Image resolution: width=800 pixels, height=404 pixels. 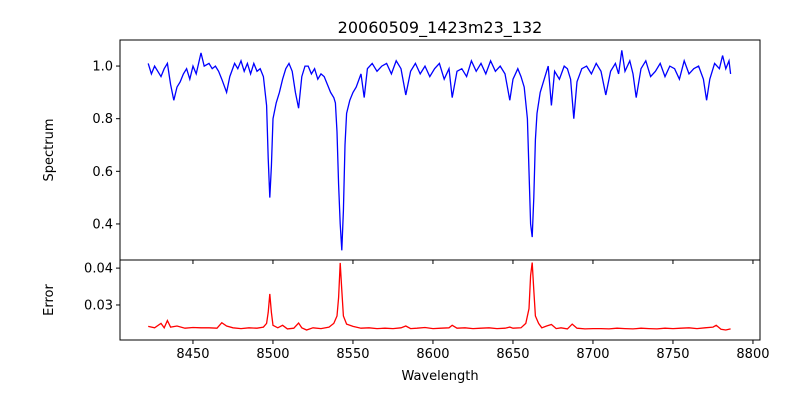 I want to click on x-tick-label: 8700, so click(x=592, y=354).